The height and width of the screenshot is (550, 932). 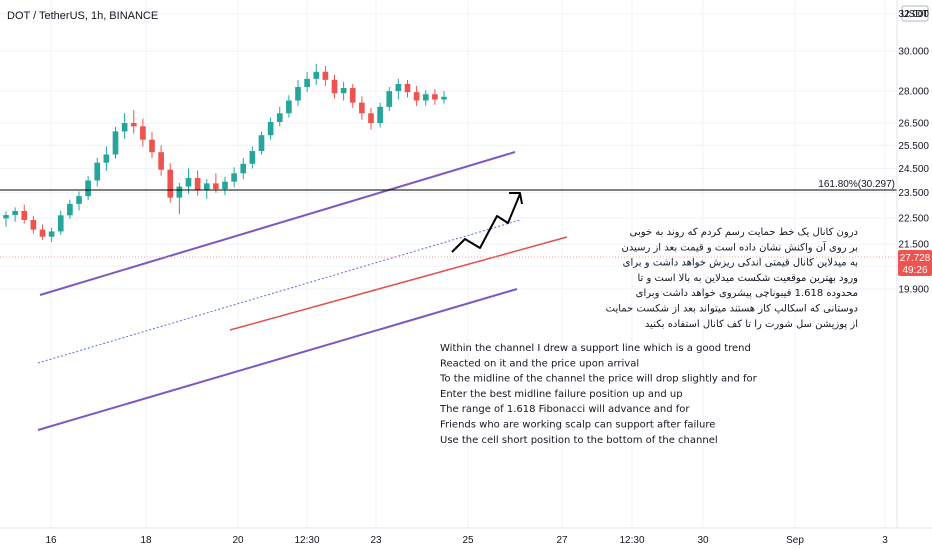 I want to click on currency-badge, so click(x=915, y=13).